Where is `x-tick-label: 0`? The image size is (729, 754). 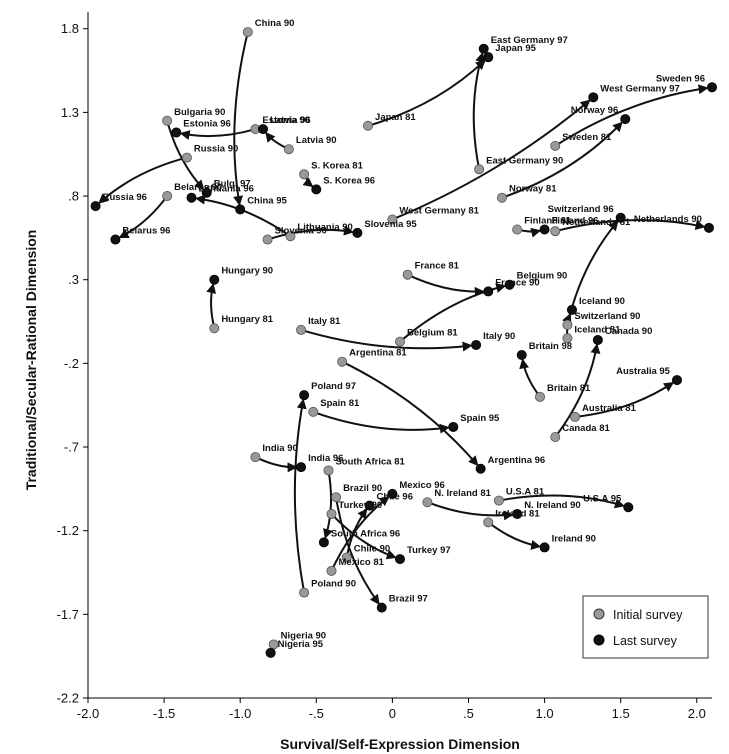 x-tick-label: 0 is located at coordinates (392, 713).